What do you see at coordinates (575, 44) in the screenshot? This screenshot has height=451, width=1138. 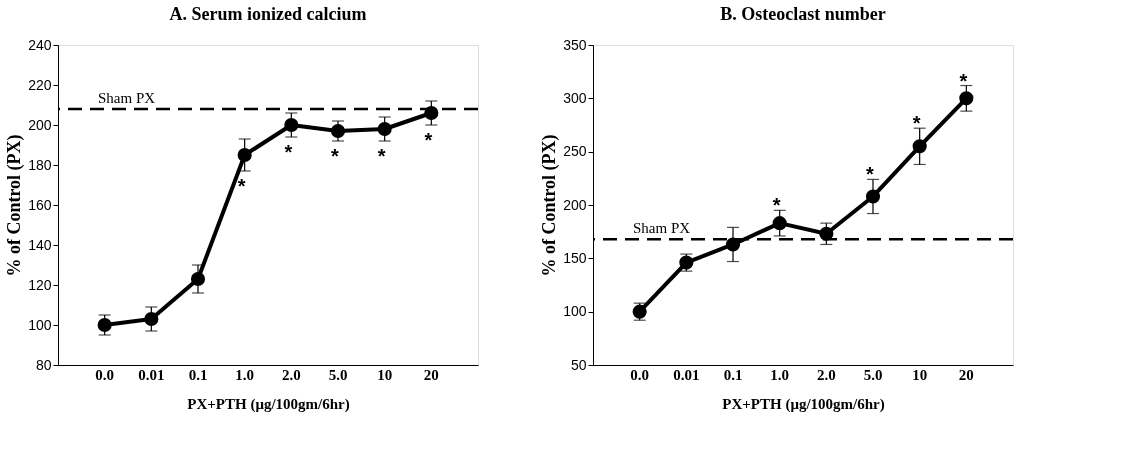 I see `y-tick-label: 350` at bounding box center [575, 44].